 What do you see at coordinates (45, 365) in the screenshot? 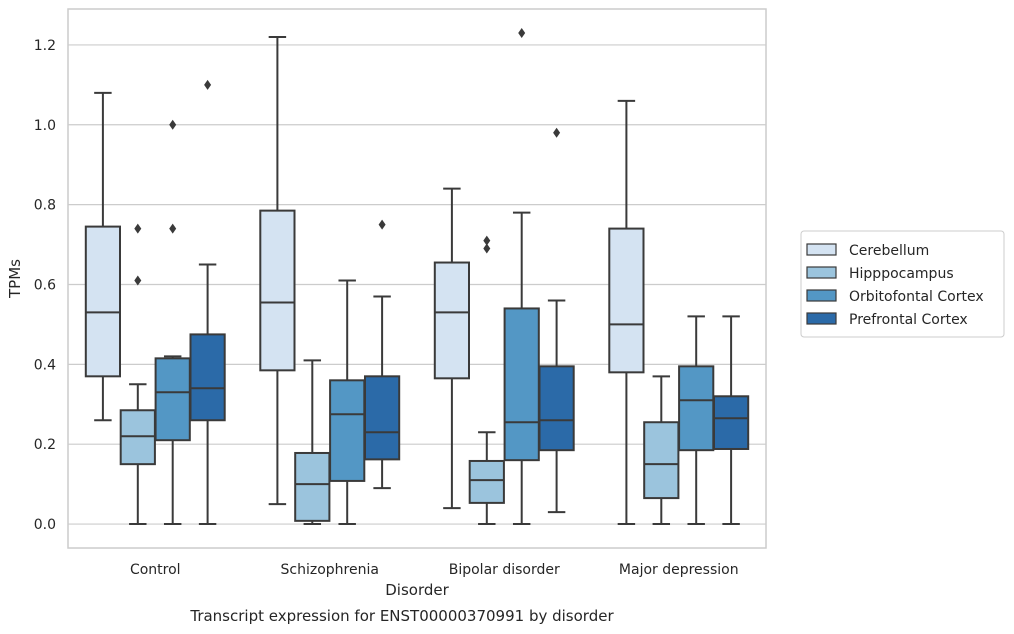
I see `y-tick-label: 0.4` at bounding box center [45, 365].